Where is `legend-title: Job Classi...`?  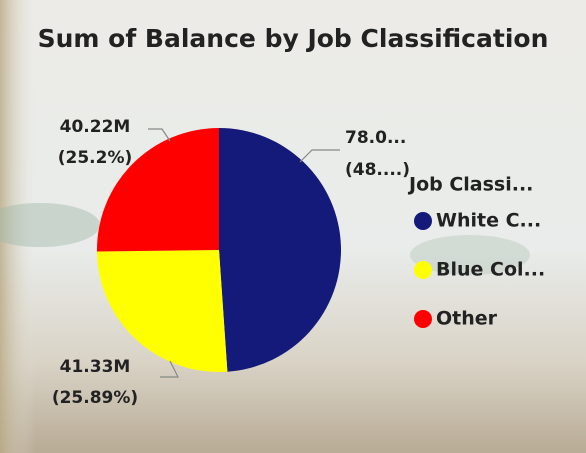 legend-title: Job Classi... is located at coordinates (470, 185).